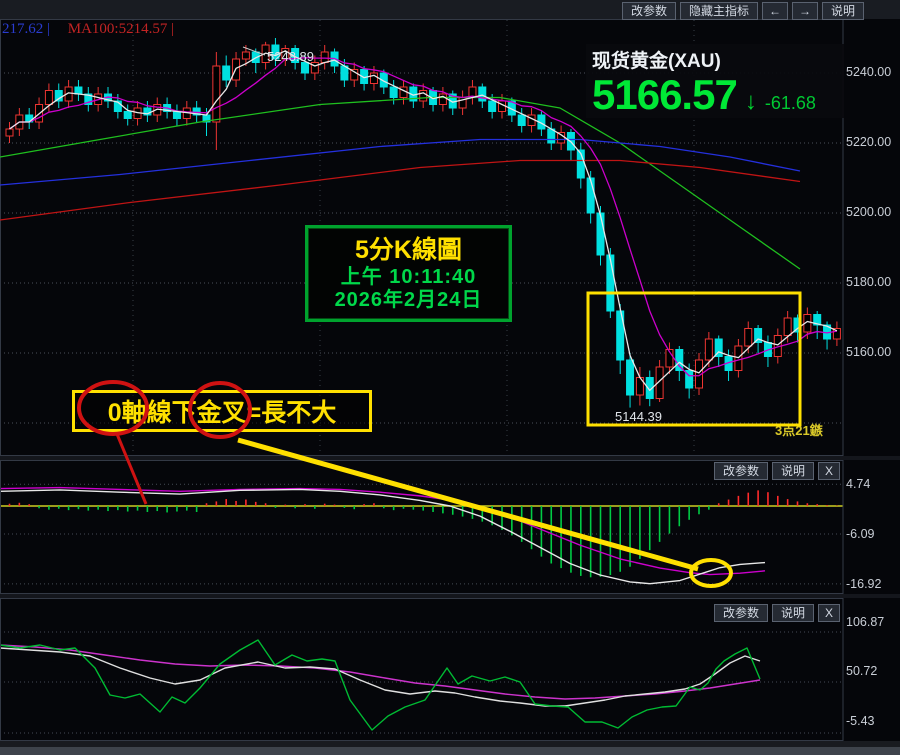 The height and width of the screenshot is (755, 900). I want to click on kdj-close-button: X, so click(828, 613).